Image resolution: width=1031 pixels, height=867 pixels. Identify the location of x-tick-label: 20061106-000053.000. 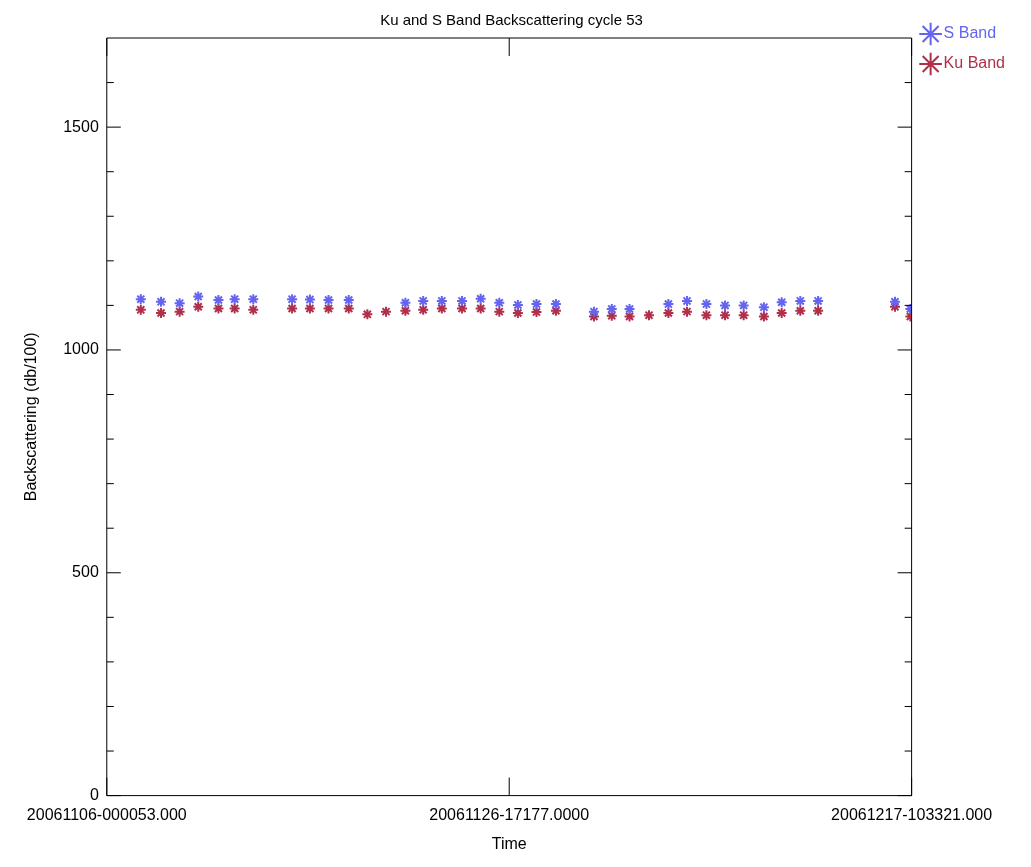
(106, 814).